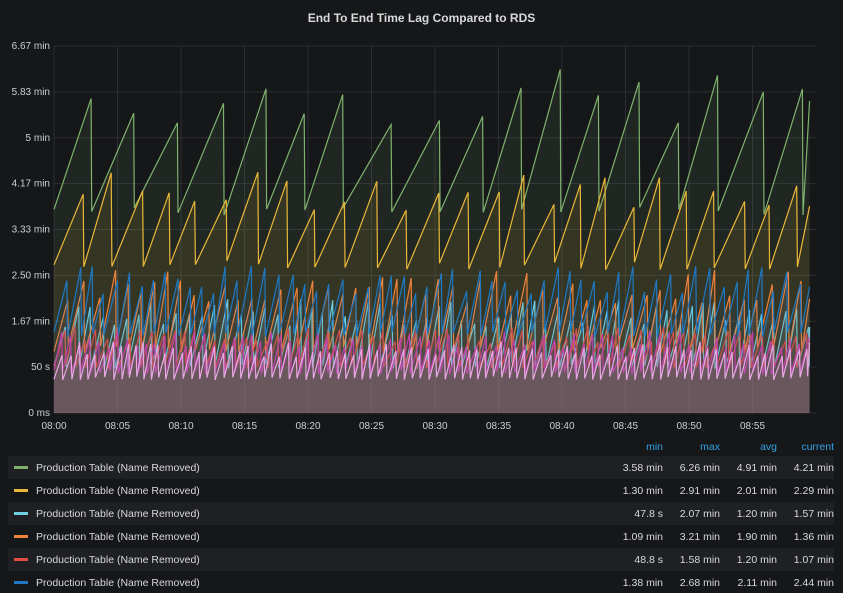 This screenshot has width=843, height=593. What do you see at coordinates (421, 447) in the screenshot?
I see `legend-header: min max avg current` at bounding box center [421, 447].